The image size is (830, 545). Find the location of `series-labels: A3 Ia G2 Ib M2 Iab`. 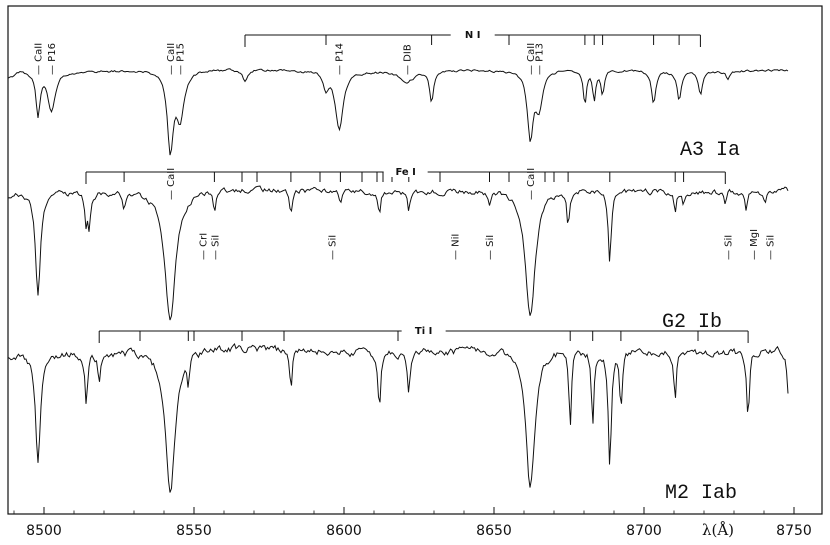

series-labels: A3 Ia G2 Ib M2 Iab is located at coordinates (701, 322).